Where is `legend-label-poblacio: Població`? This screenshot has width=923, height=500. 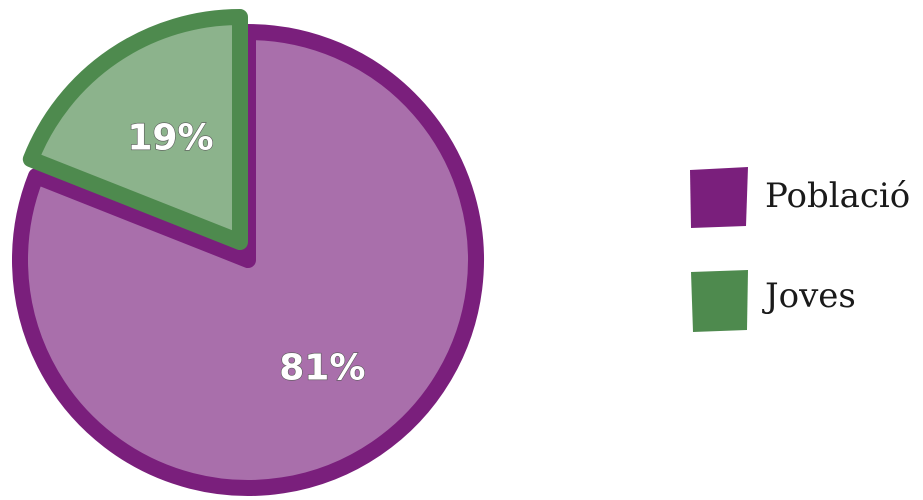
legend-label-poblacio: Població is located at coordinates (837, 196).